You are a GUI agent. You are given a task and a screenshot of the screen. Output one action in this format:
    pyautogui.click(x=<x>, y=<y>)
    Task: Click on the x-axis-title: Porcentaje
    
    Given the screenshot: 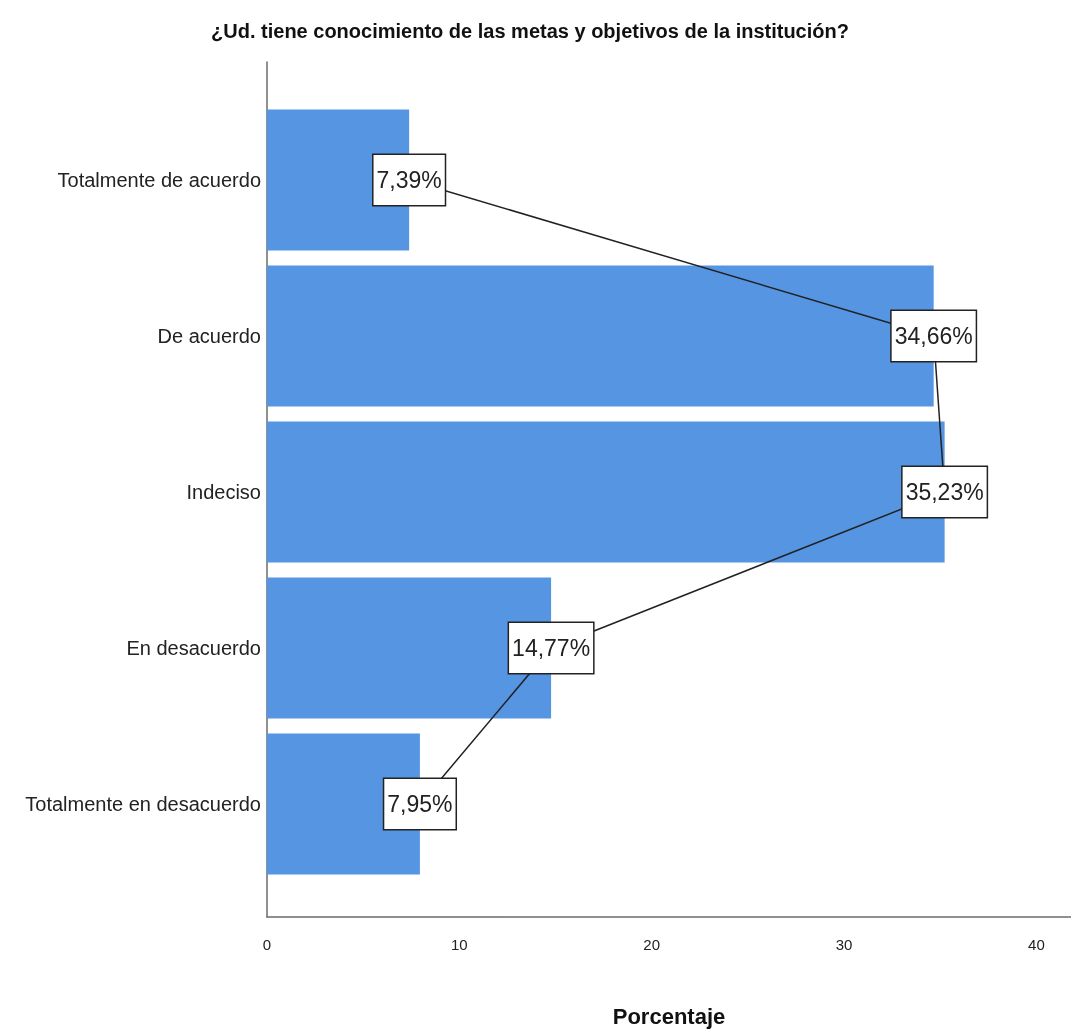 What is the action you would take?
    pyautogui.click(x=669, y=1016)
    